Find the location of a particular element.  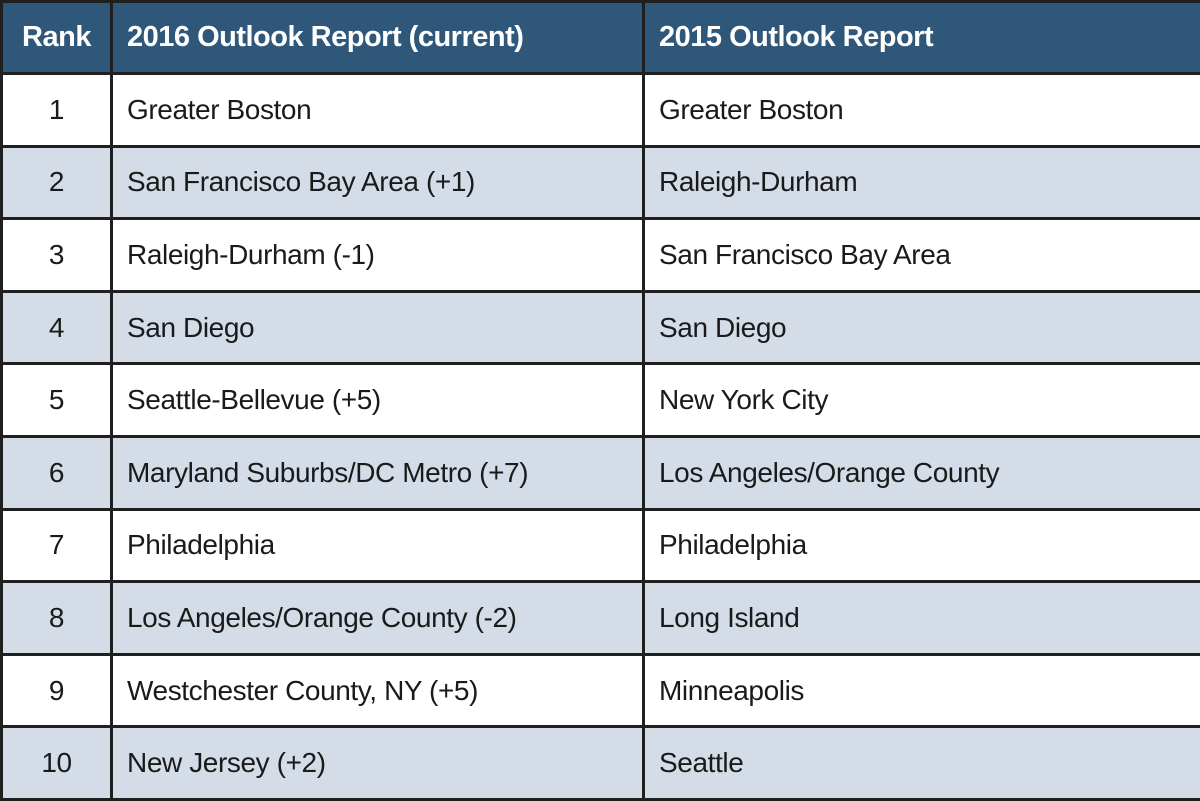

rank-cell: 7 is located at coordinates (57, 545).